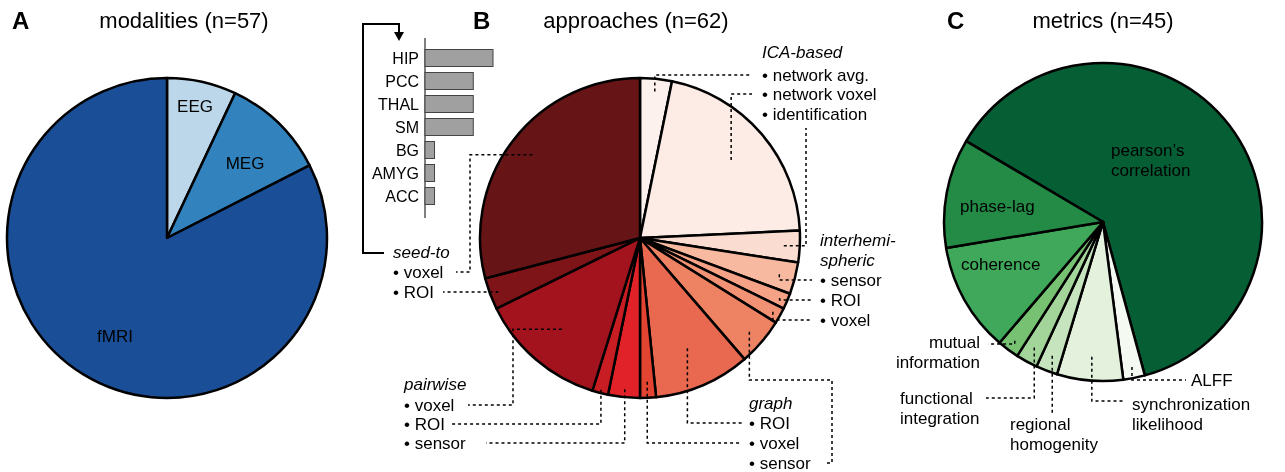 This screenshot has height=472, width=1285. I want to click on slice-label: coherence, so click(1001, 264).